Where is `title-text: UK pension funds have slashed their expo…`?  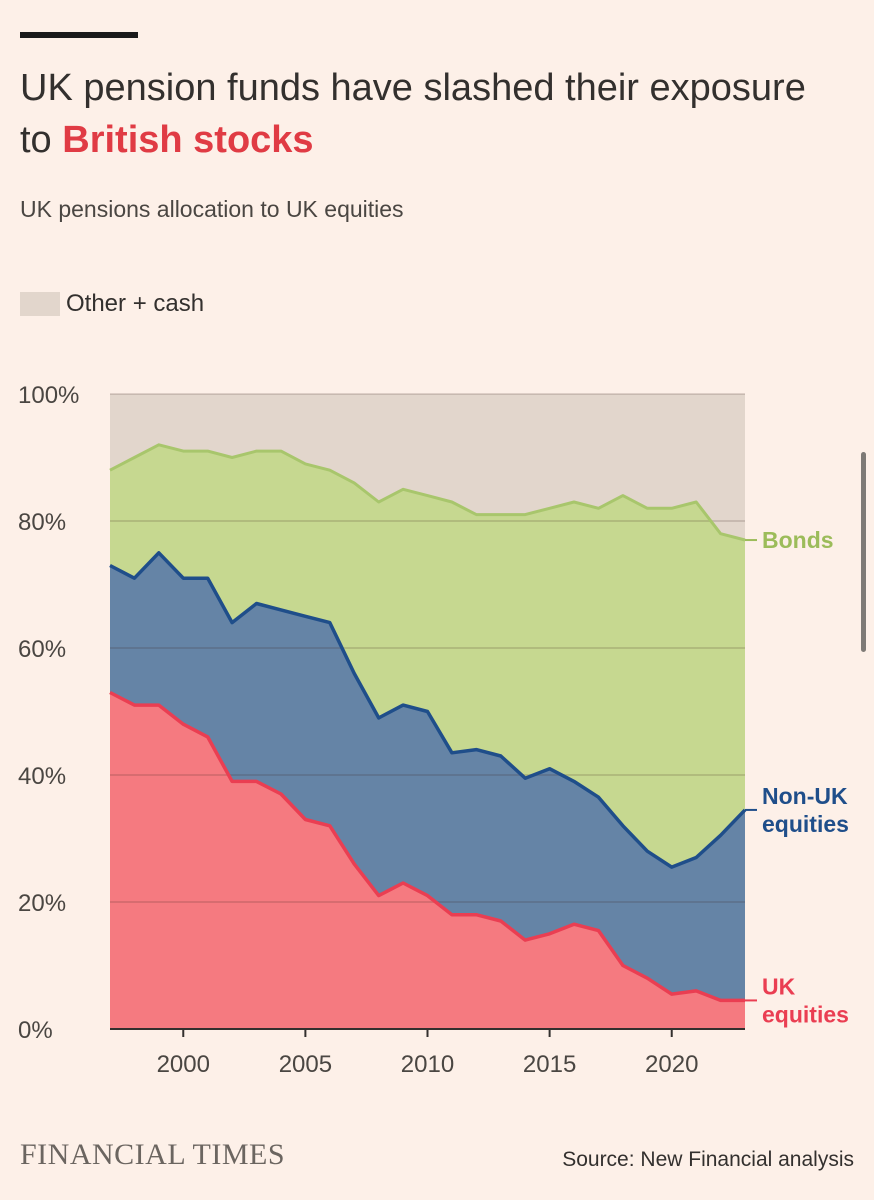
title-text: UK pension funds have slashed their expo… is located at coordinates (413, 114).